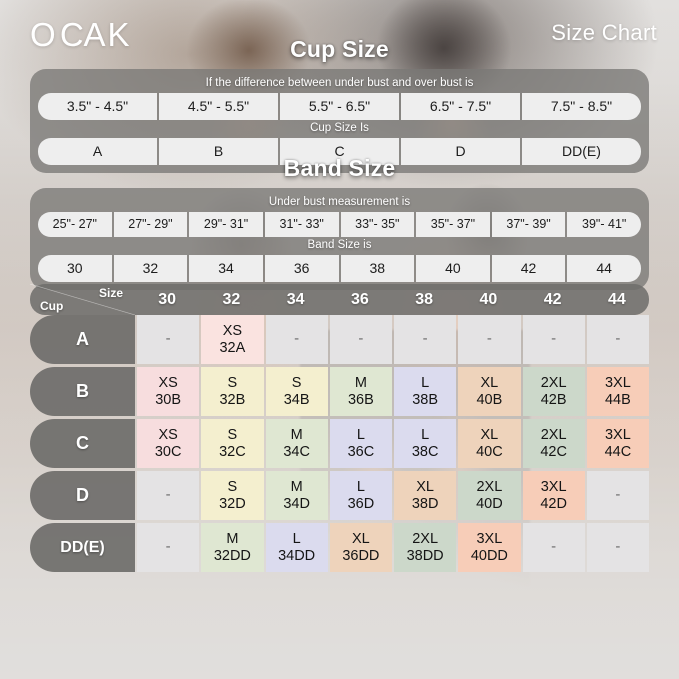 The height and width of the screenshot is (679, 679). Describe the element at coordinates (339, 168) in the screenshot. I see `band-size-heading: Band Size` at that location.